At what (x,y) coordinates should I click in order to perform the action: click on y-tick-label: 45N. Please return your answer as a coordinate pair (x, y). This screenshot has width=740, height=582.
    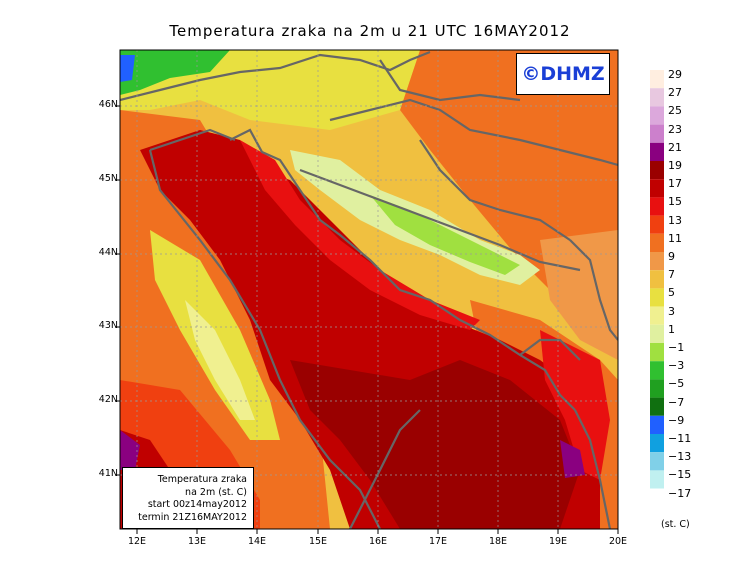
    Looking at the image, I should click on (108, 178).